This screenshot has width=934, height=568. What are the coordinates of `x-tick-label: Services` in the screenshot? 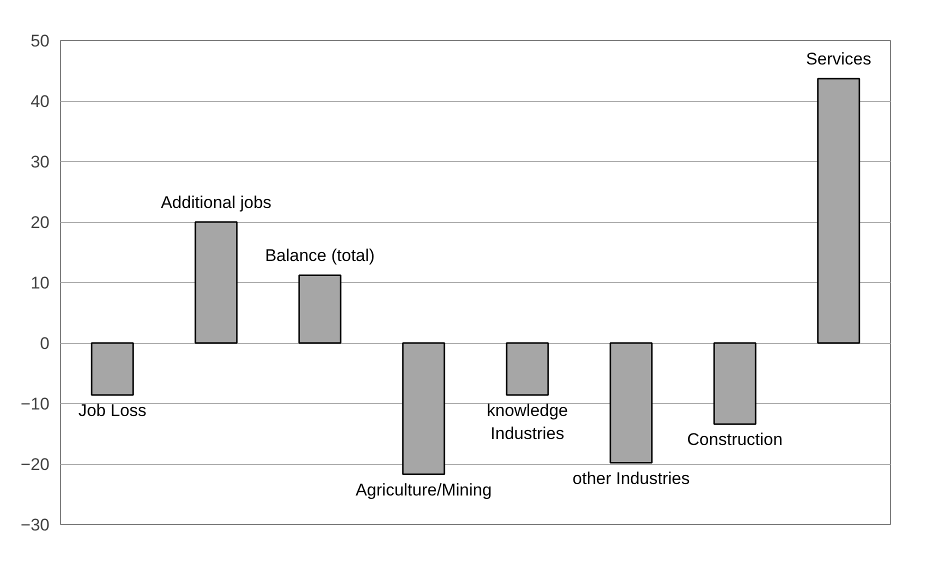 It's located at (839, 59).